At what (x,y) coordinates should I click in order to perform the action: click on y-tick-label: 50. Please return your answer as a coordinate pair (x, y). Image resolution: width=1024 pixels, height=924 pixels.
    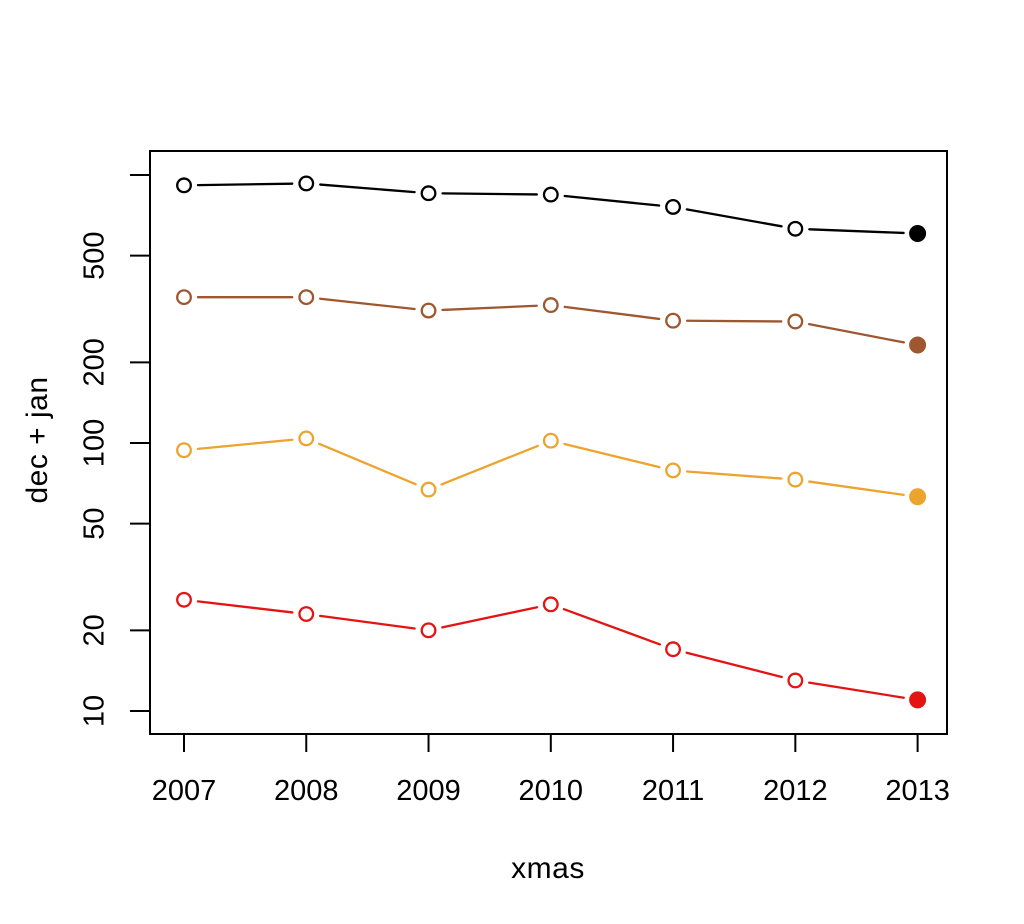
    Looking at the image, I should click on (95, 524).